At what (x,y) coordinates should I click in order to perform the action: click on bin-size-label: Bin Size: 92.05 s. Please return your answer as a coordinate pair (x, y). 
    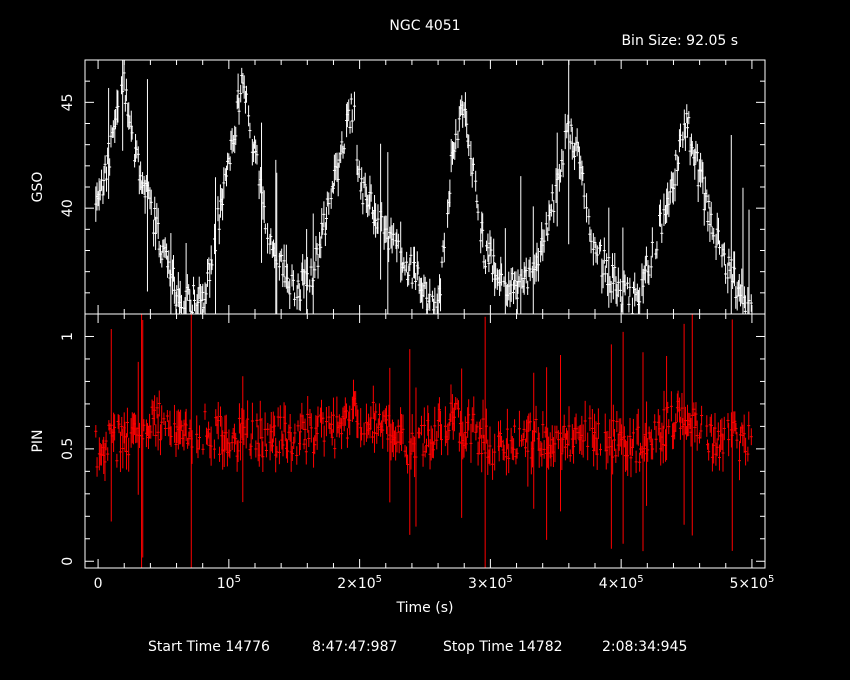
    Looking at the image, I should click on (679, 41).